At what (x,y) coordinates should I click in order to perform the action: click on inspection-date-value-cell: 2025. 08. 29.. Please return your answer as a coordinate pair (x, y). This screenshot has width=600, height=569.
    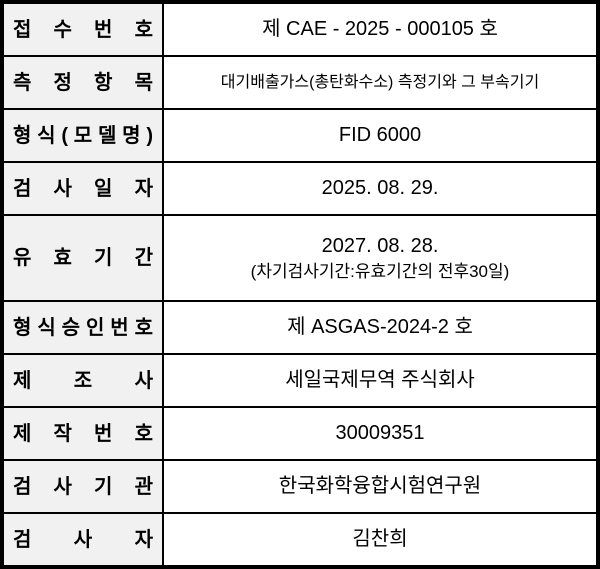
    Looking at the image, I should click on (380, 188).